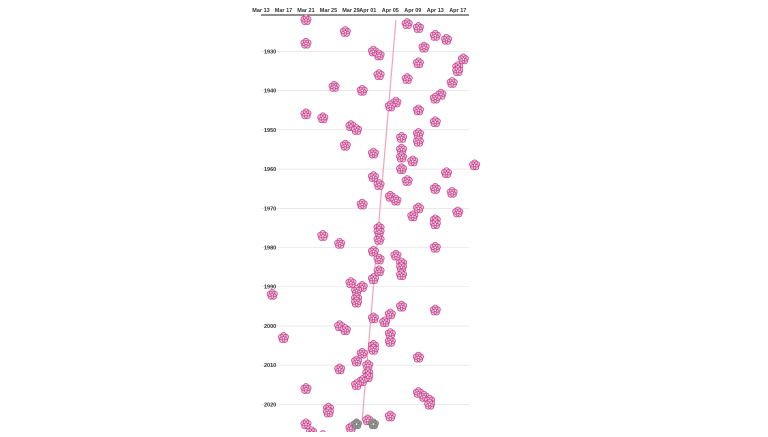 The width and height of the screenshot is (768, 437). What do you see at coordinates (305, 11) in the screenshot?
I see `x-tick-label: Mar 21` at bounding box center [305, 11].